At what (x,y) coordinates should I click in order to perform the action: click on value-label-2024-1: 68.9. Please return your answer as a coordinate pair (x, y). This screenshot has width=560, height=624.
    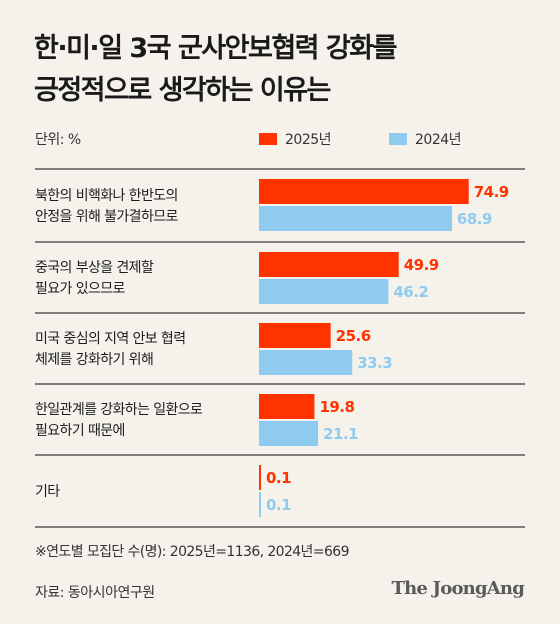
    Looking at the image, I should click on (474, 219).